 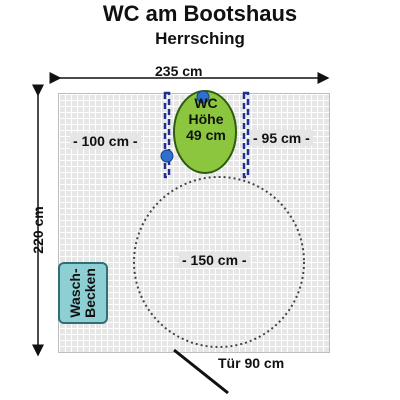 I want to click on wc-label: WC Höhe 49 cm, so click(x=206, y=119).